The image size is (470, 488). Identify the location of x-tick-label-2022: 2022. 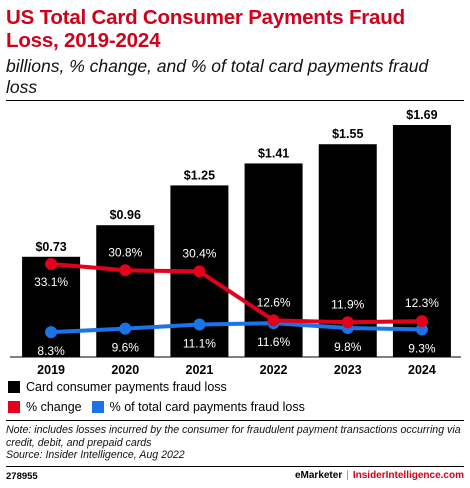
(274, 370).